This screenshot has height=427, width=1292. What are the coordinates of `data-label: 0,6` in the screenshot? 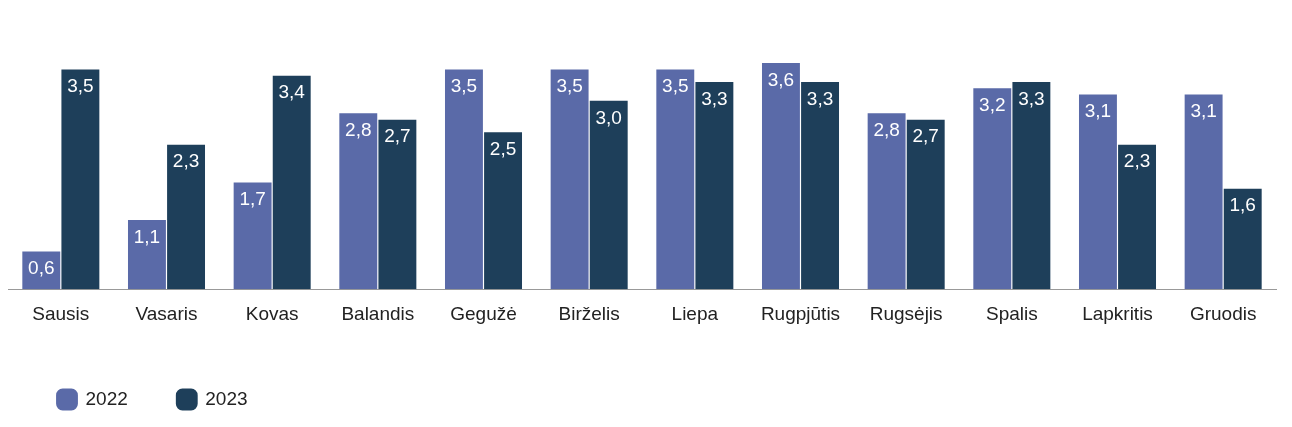 It's located at (41, 268).